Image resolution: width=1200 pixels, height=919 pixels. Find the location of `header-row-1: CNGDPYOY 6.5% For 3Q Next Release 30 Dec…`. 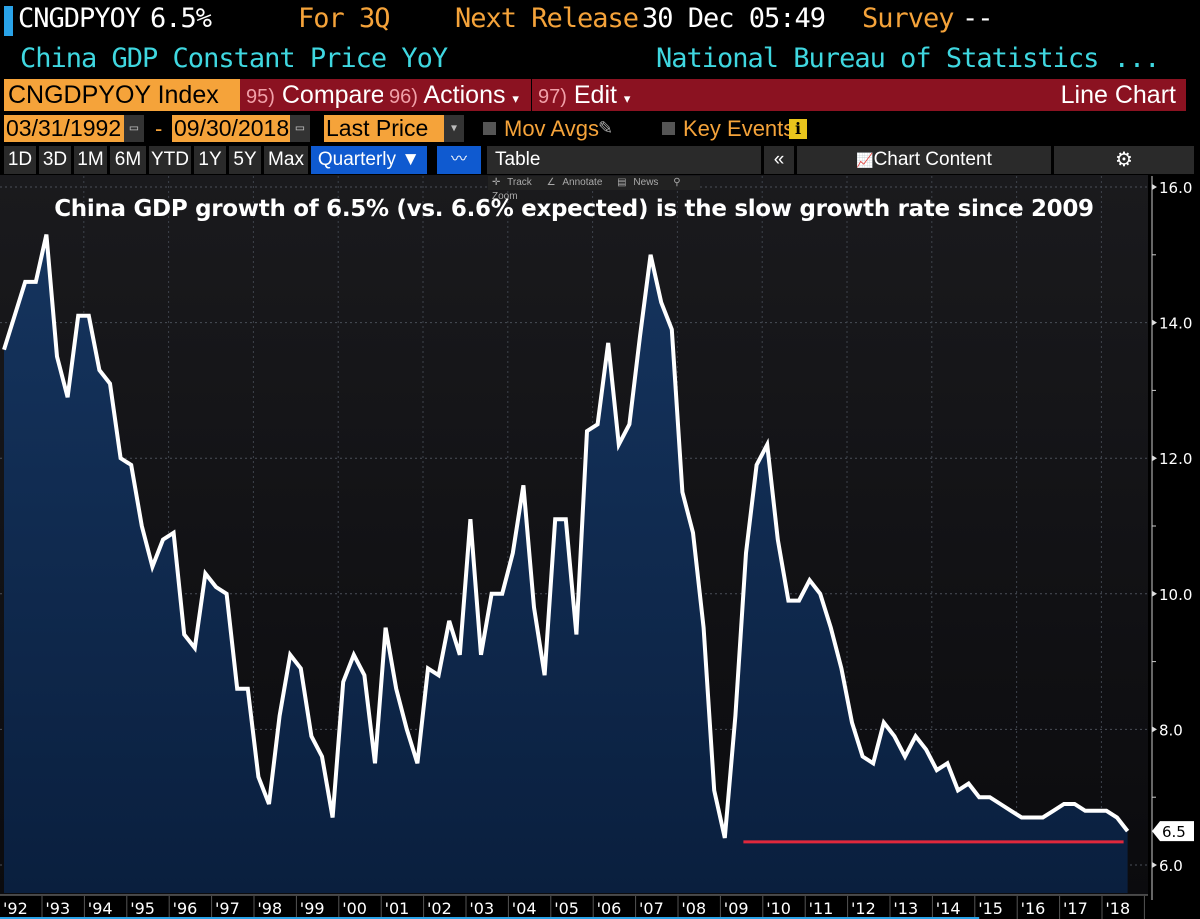

header-row-1: CNGDPYOY 6.5% For 3Q Next Release 30 Dec… is located at coordinates (600, 20).